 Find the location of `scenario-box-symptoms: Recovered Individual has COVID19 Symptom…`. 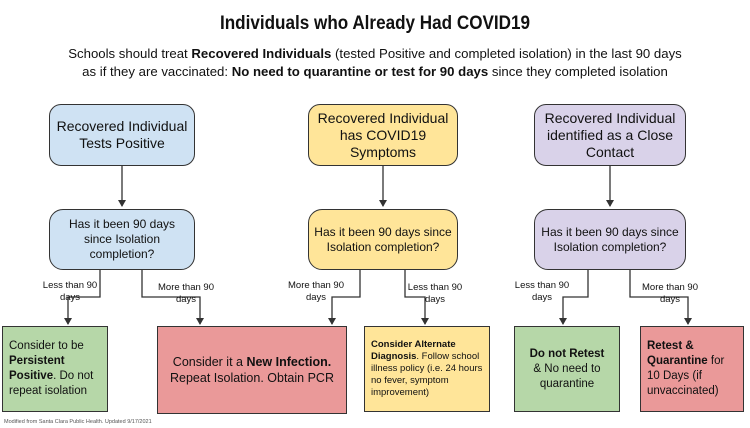

scenario-box-symptoms: Recovered Individual has COVID19 Symptom… is located at coordinates (383, 135).